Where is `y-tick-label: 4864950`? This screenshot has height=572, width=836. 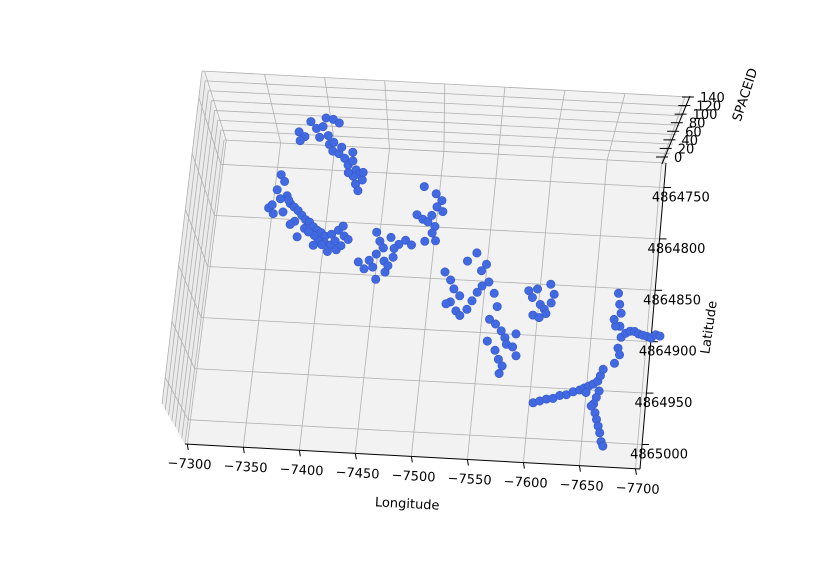 y-tick-label: 4864950 is located at coordinates (663, 403).